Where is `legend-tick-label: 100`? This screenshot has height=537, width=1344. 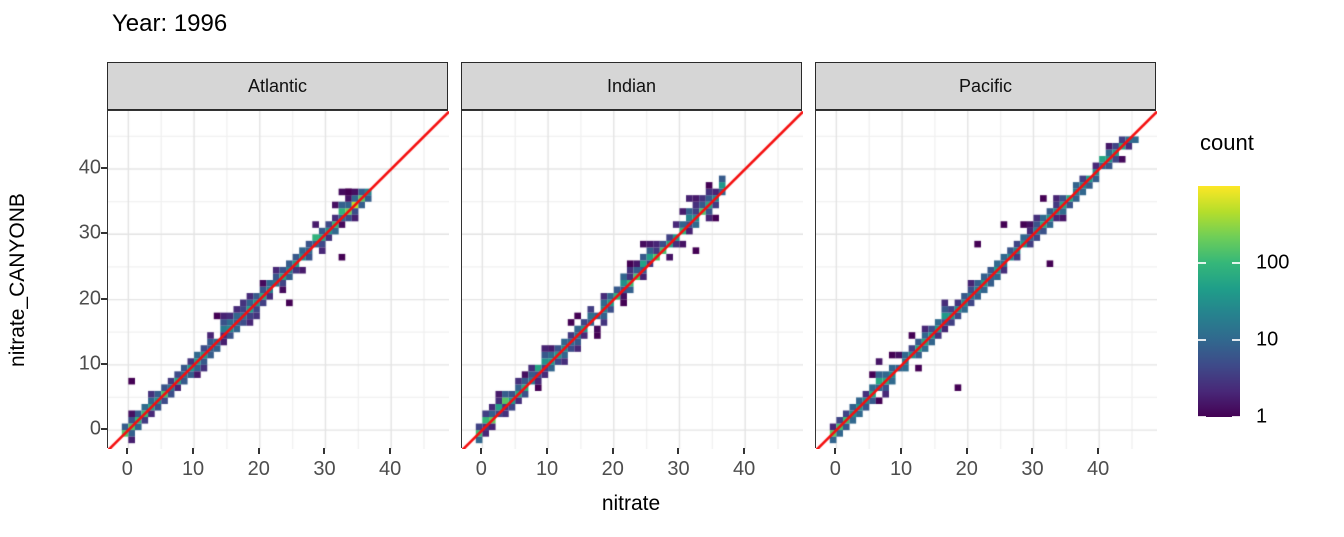 legend-tick-label: 100 is located at coordinates (1273, 262).